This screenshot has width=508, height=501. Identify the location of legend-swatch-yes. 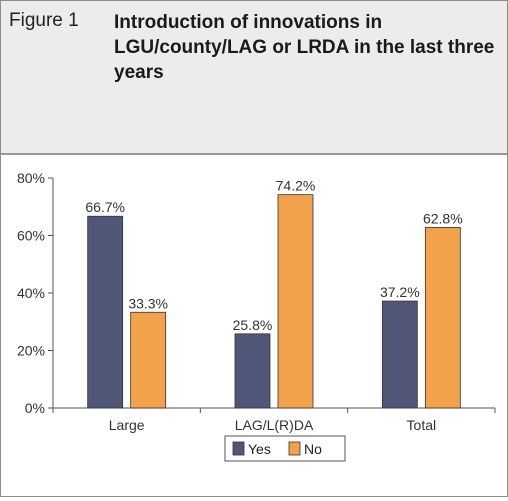
(238, 448).